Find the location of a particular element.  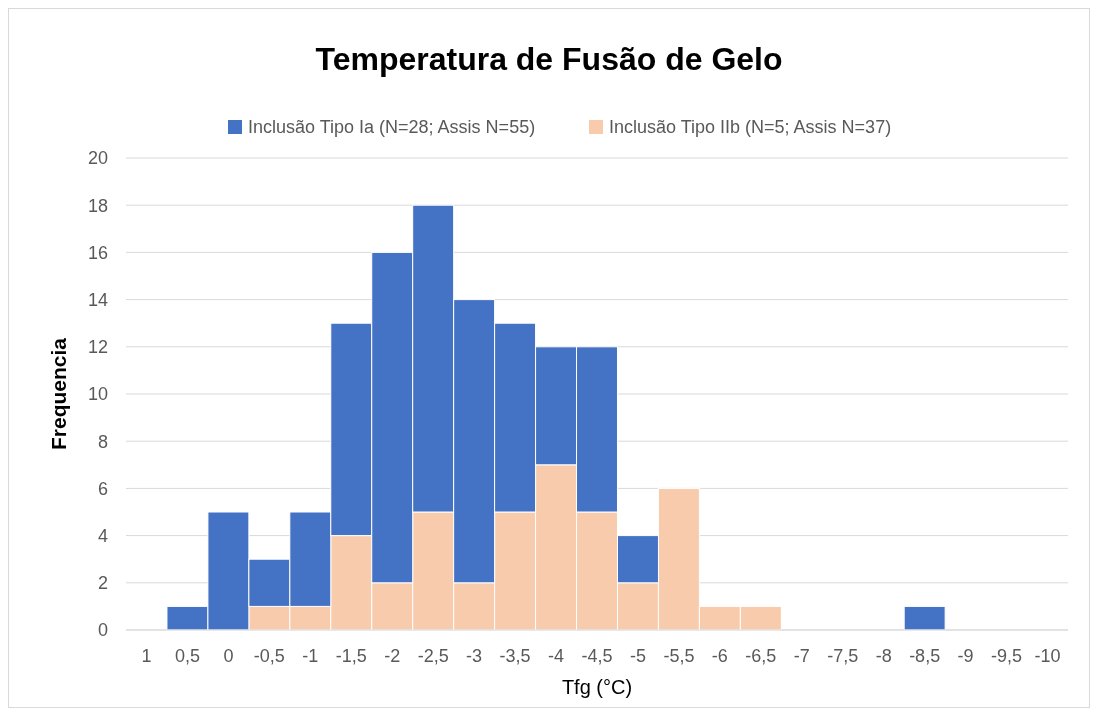

y-tick-label: 10 is located at coordinates (97, 394).